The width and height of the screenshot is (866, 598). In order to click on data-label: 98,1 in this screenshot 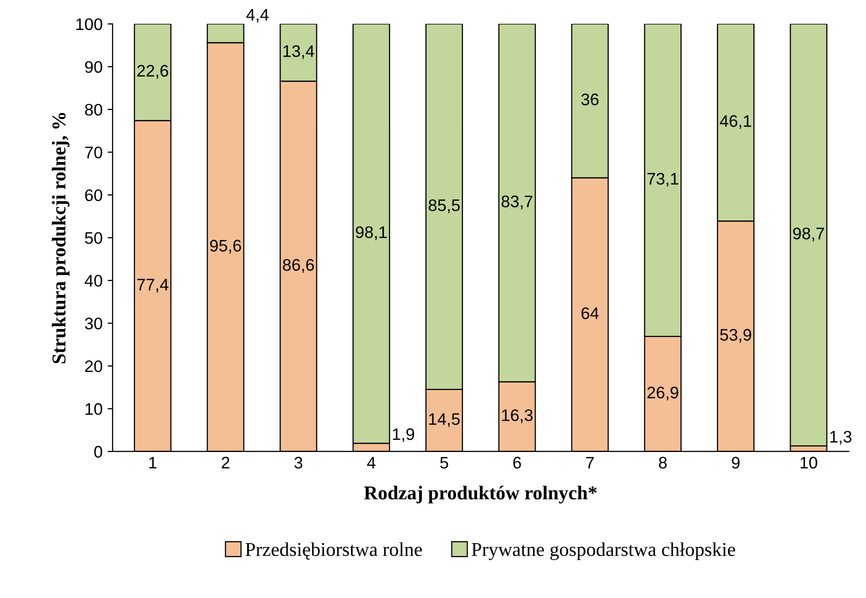, I will do `click(371, 233)`.